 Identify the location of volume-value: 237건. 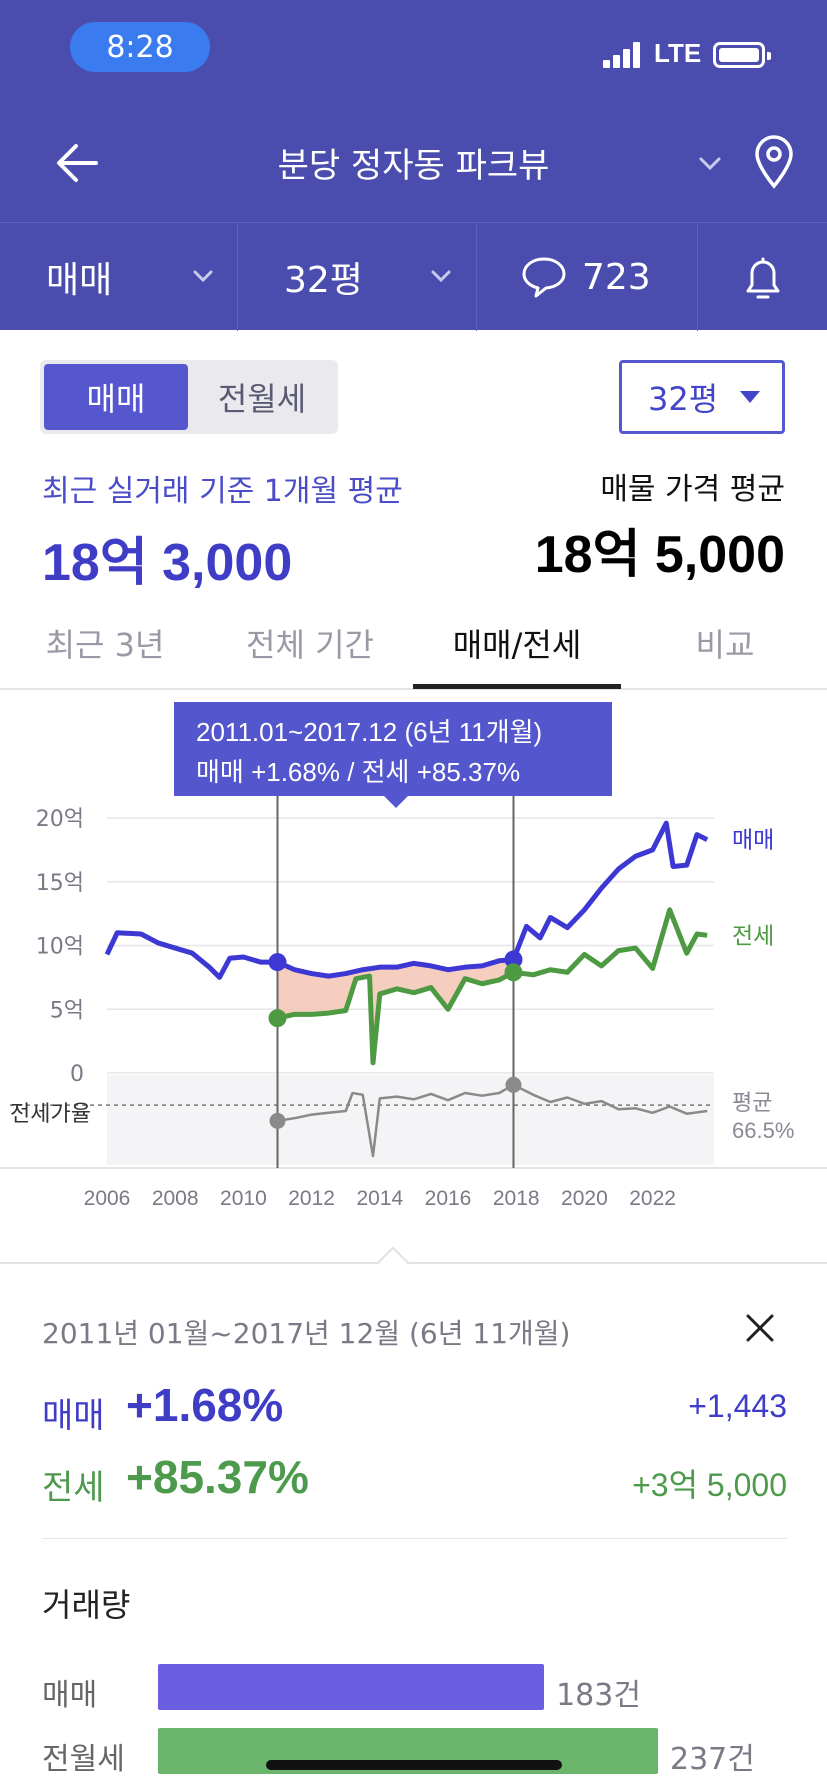
(712, 1759).